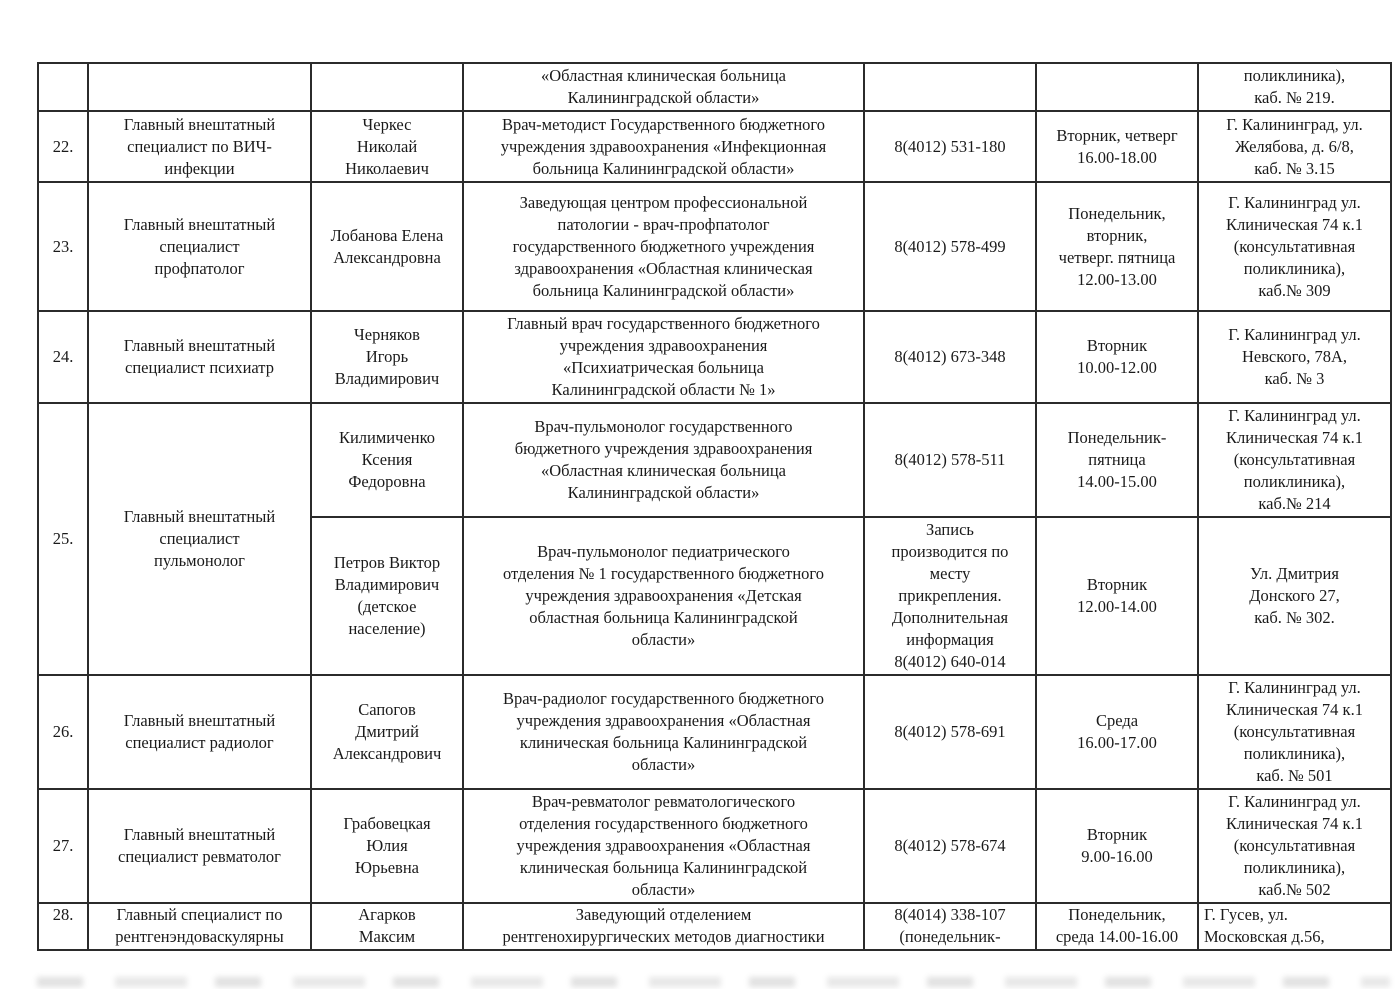 The image size is (1400, 989). What do you see at coordinates (63, 926) in the screenshot?
I see `cell-number: 28.` at bounding box center [63, 926].